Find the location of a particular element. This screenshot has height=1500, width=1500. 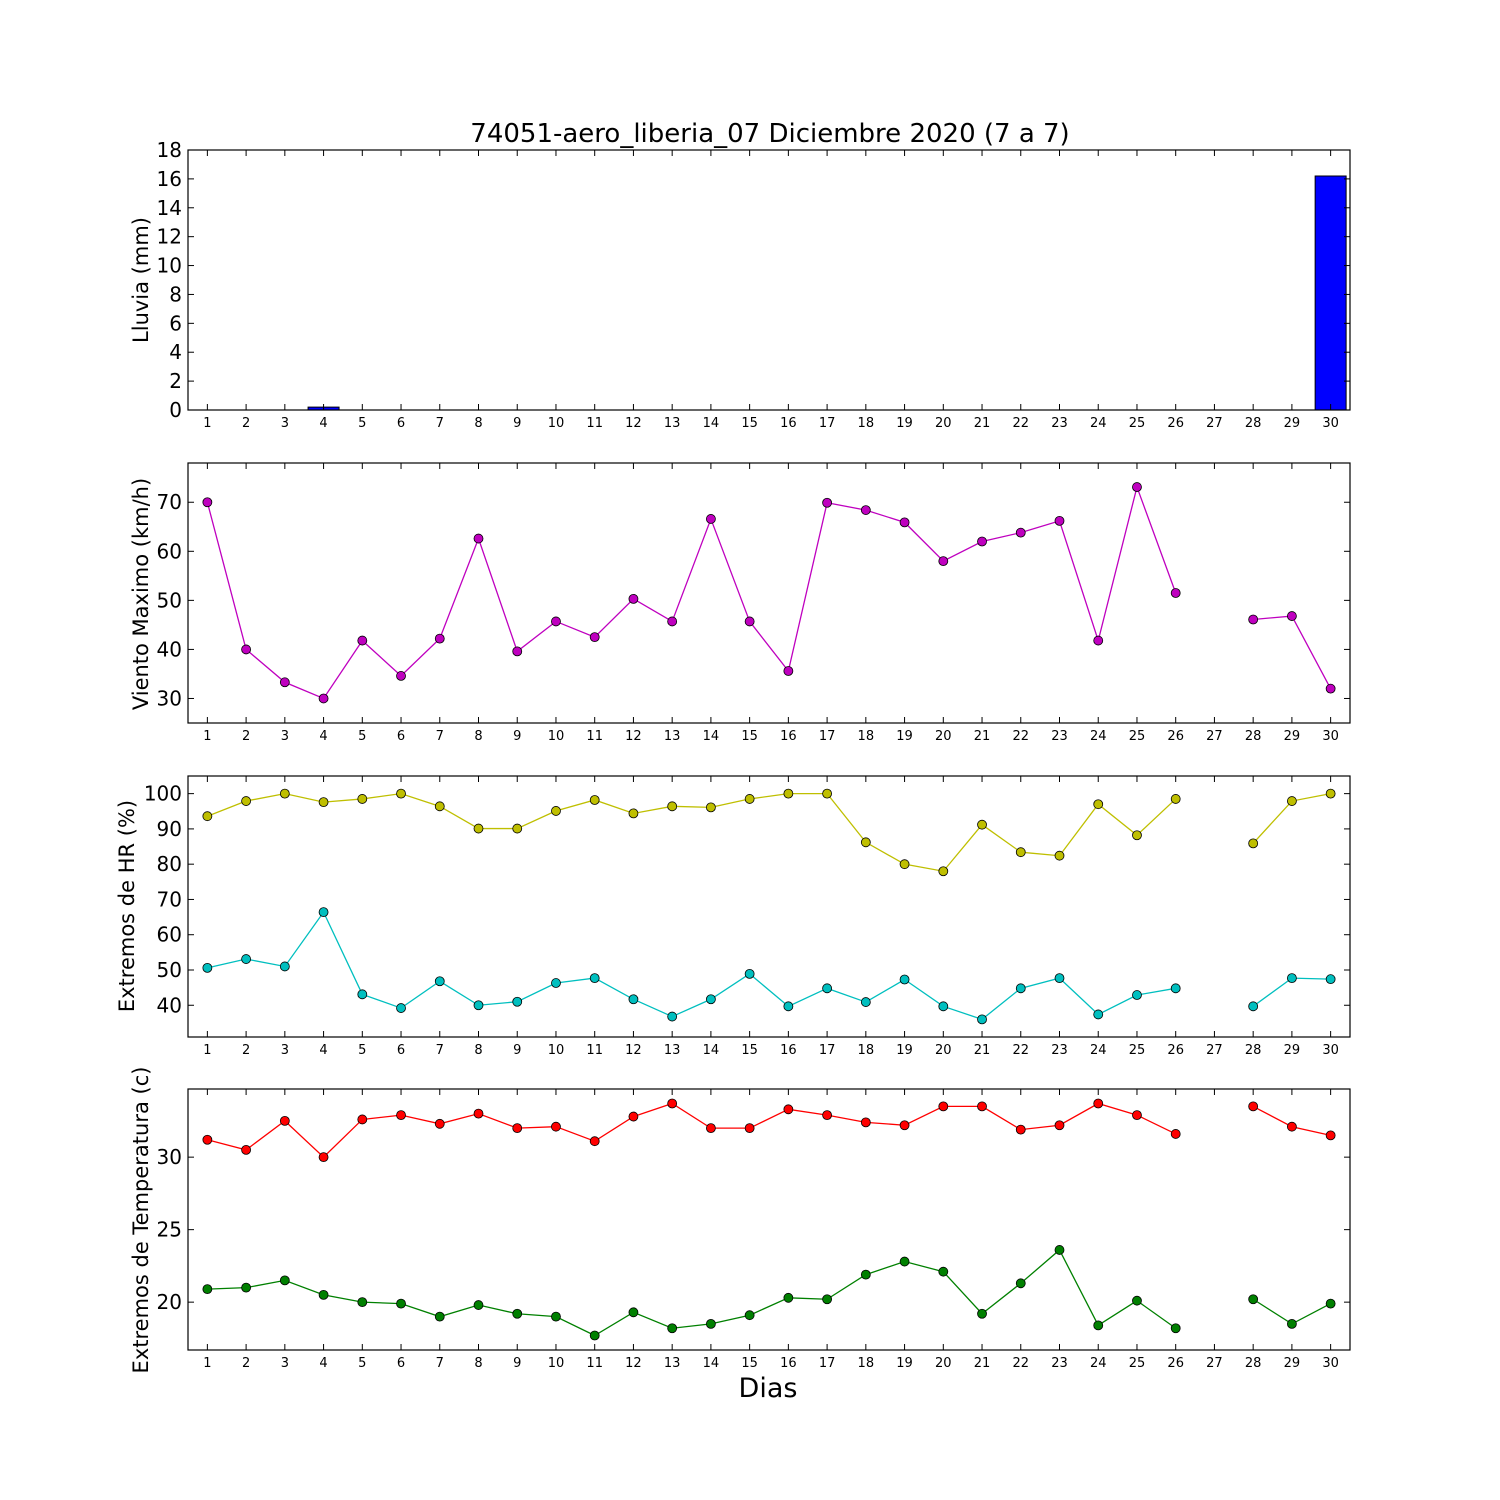

rain-ytick-label: 0 is located at coordinates (175, 410).